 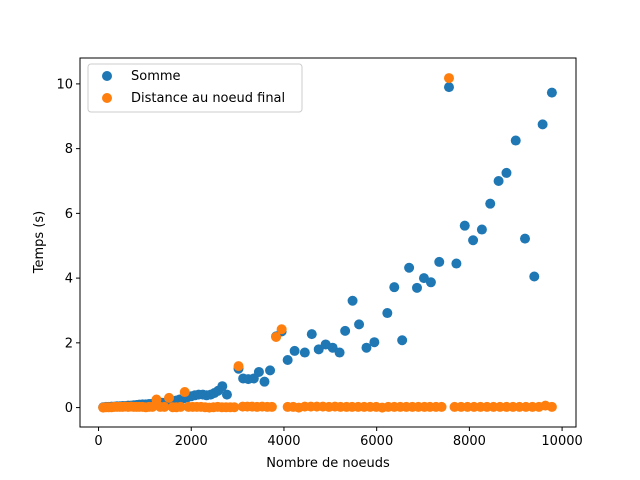 What do you see at coordinates (156, 76) in the screenshot?
I see `legend-label-somme: Somme` at bounding box center [156, 76].